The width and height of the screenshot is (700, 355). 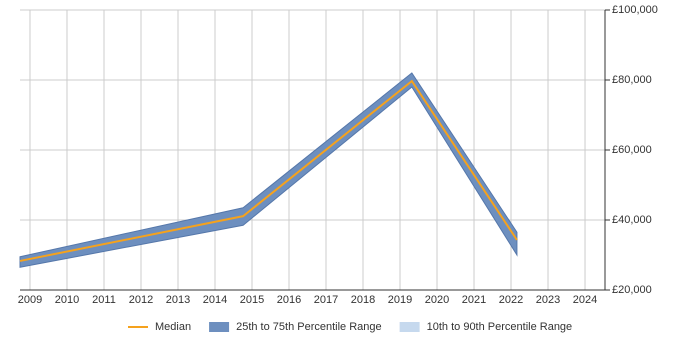 What do you see at coordinates (215, 300) in the screenshot?
I see `x-tick-label: 2014` at bounding box center [215, 300].